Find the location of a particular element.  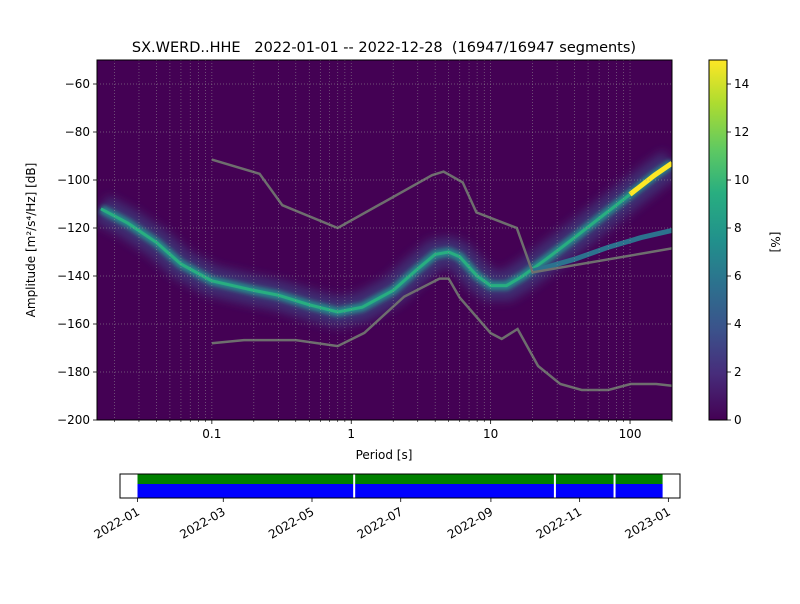

psd-peak-highlight is located at coordinates (650, 179).